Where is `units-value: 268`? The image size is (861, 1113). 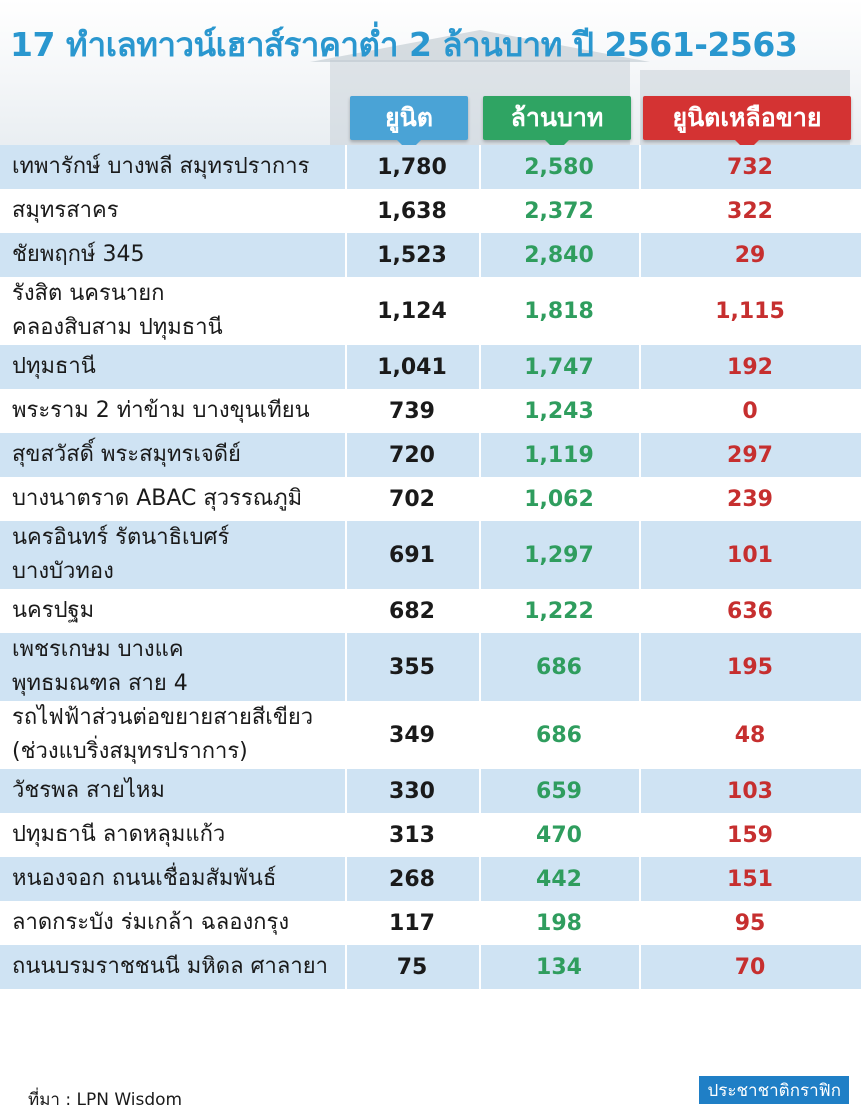 units-value: 268 is located at coordinates (412, 879).